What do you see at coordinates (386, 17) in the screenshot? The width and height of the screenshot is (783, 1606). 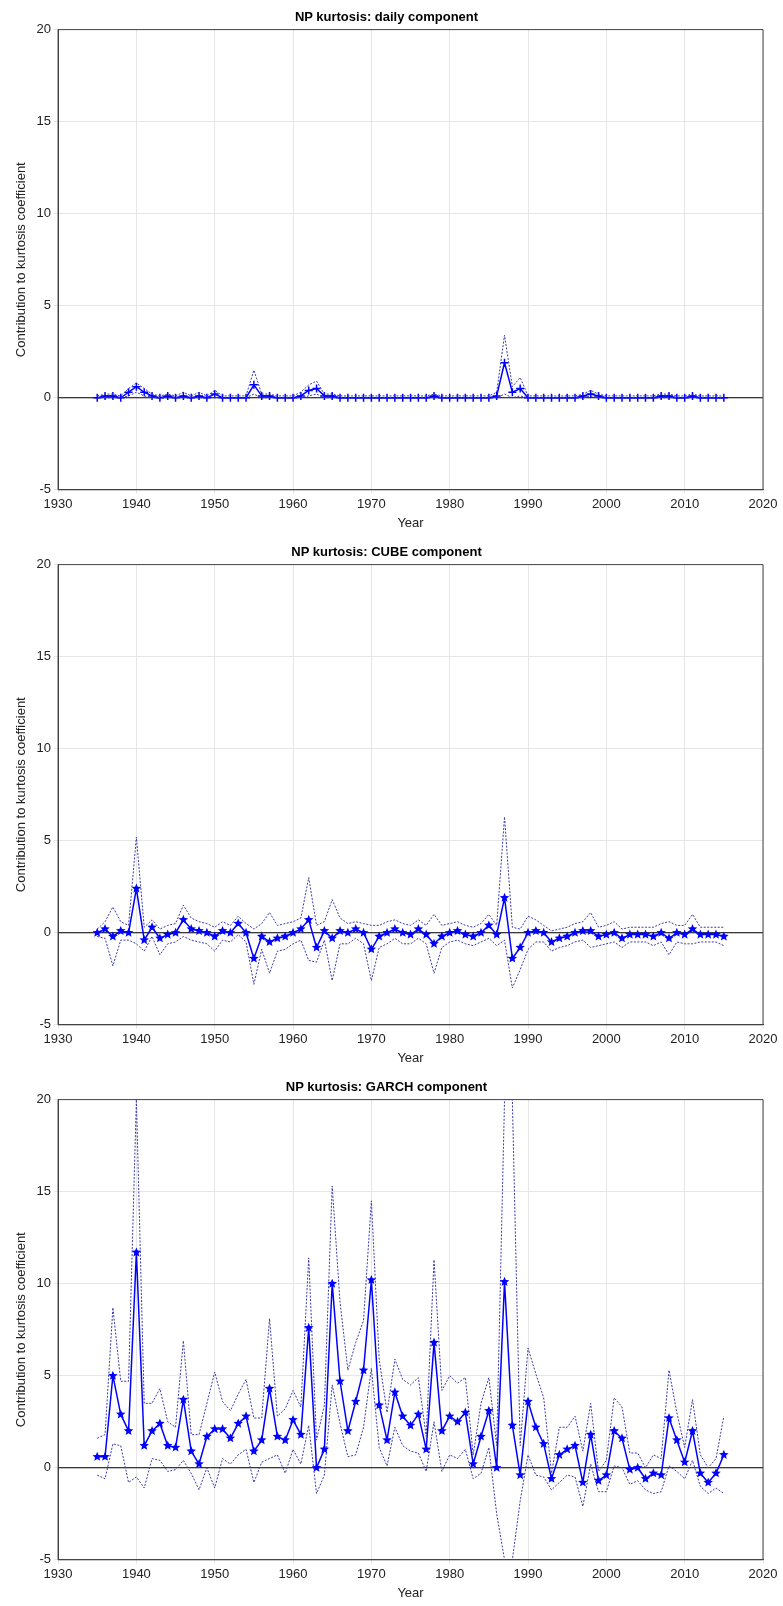 I see `chart-title: NP kurtosis: daily component` at bounding box center [386, 17].